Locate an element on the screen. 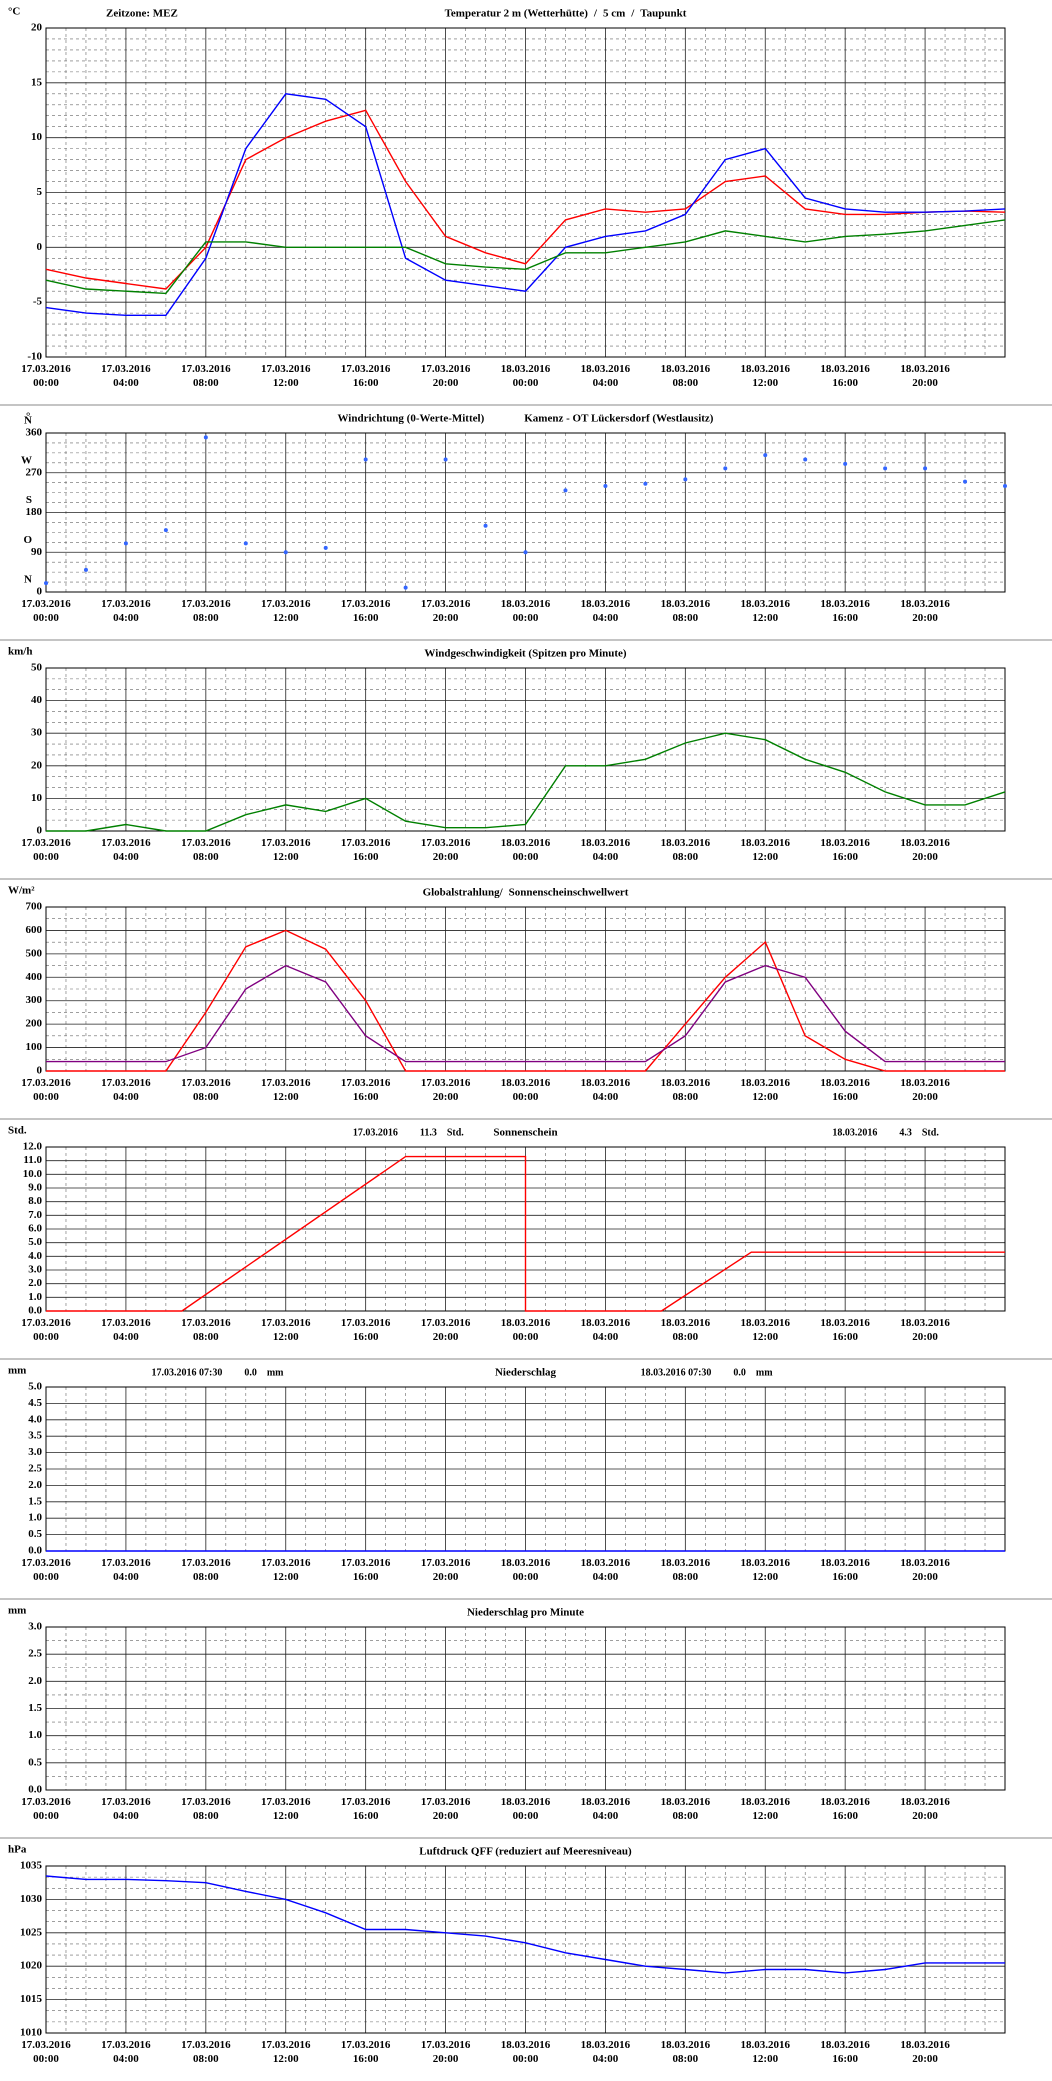 The height and width of the screenshot is (2081, 1052). y-tick-label: 15 is located at coordinates (37, 82).